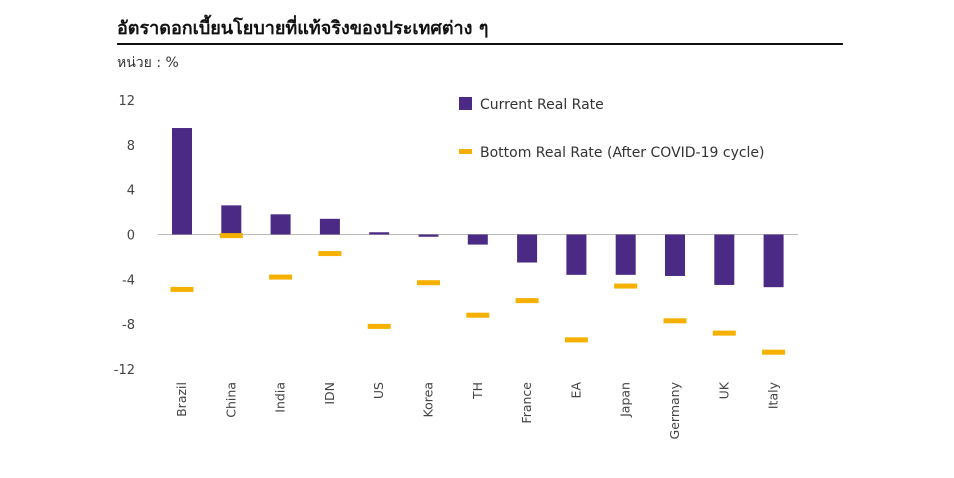 The width and height of the screenshot is (954, 478). What do you see at coordinates (230, 400) in the screenshot?
I see `category-label: China` at bounding box center [230, 400].